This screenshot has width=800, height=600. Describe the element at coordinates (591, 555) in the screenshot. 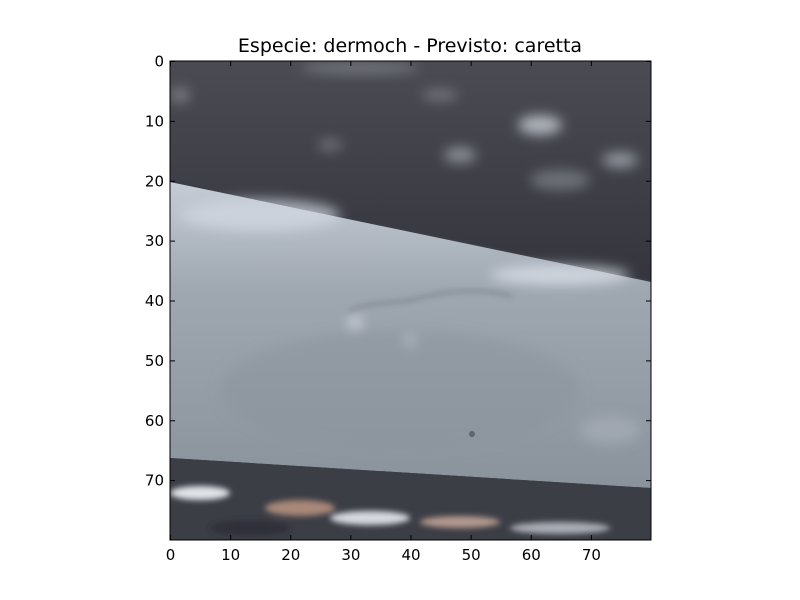

I see `x-tick-label: 70` at that location.